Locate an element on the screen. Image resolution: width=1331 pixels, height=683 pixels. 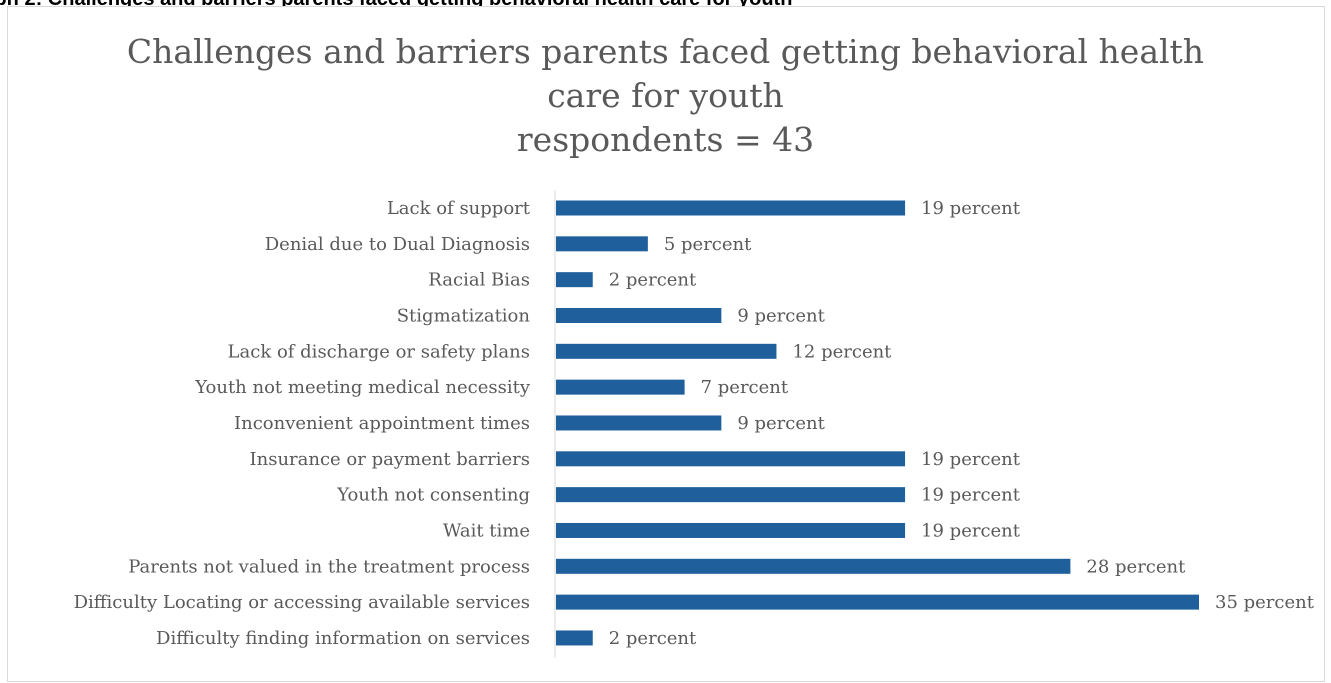
chart-title-line-2: care for youth is located at coordinates (665, 95).